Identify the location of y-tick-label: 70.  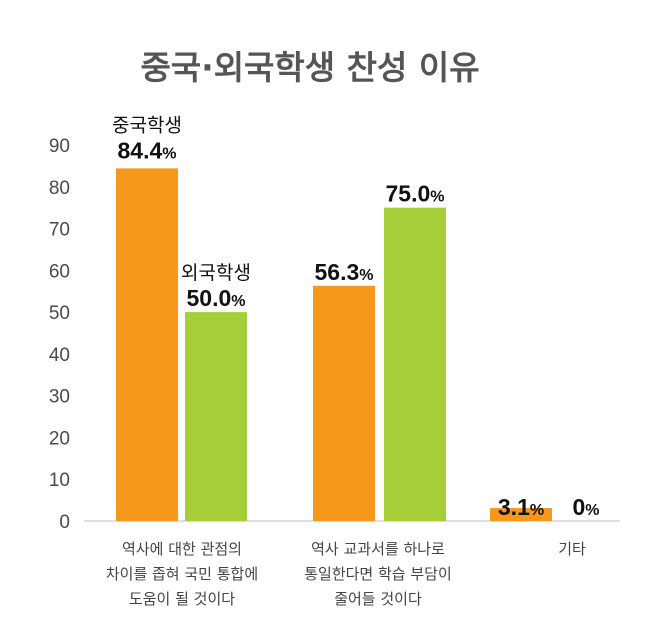
(59, 230).